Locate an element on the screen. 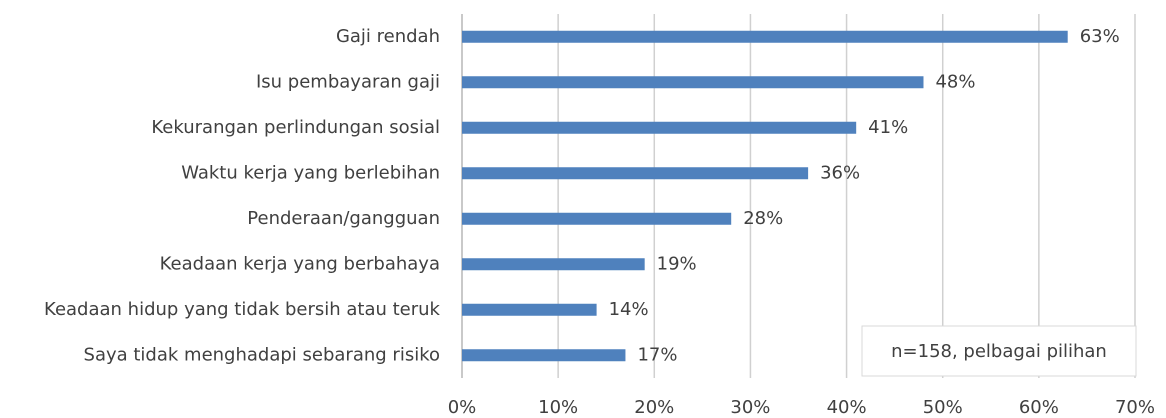 This screenshot has width=1166, height=418. x-tick-label: 0% is located at coordinates (462, 407).